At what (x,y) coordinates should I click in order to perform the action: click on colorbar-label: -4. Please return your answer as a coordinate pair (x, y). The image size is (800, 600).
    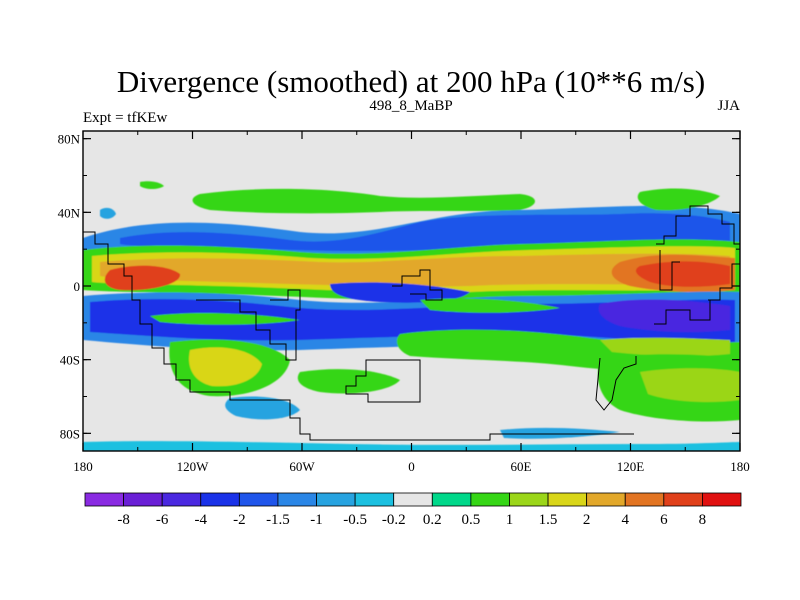
    Looking at the image, I should click on (201, 520).